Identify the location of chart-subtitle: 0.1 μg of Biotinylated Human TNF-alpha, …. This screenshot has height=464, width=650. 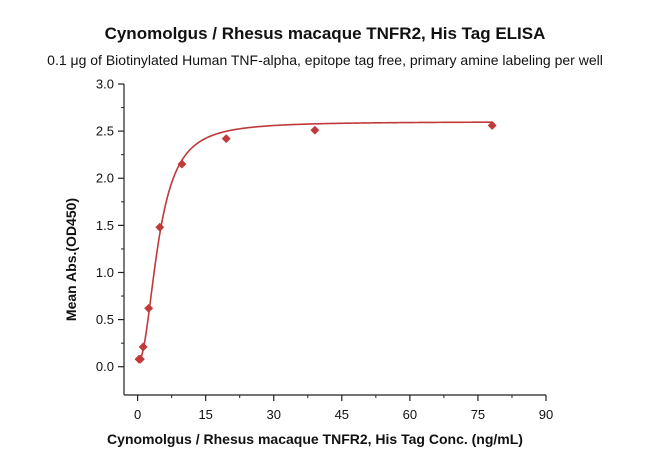
(325, 60).